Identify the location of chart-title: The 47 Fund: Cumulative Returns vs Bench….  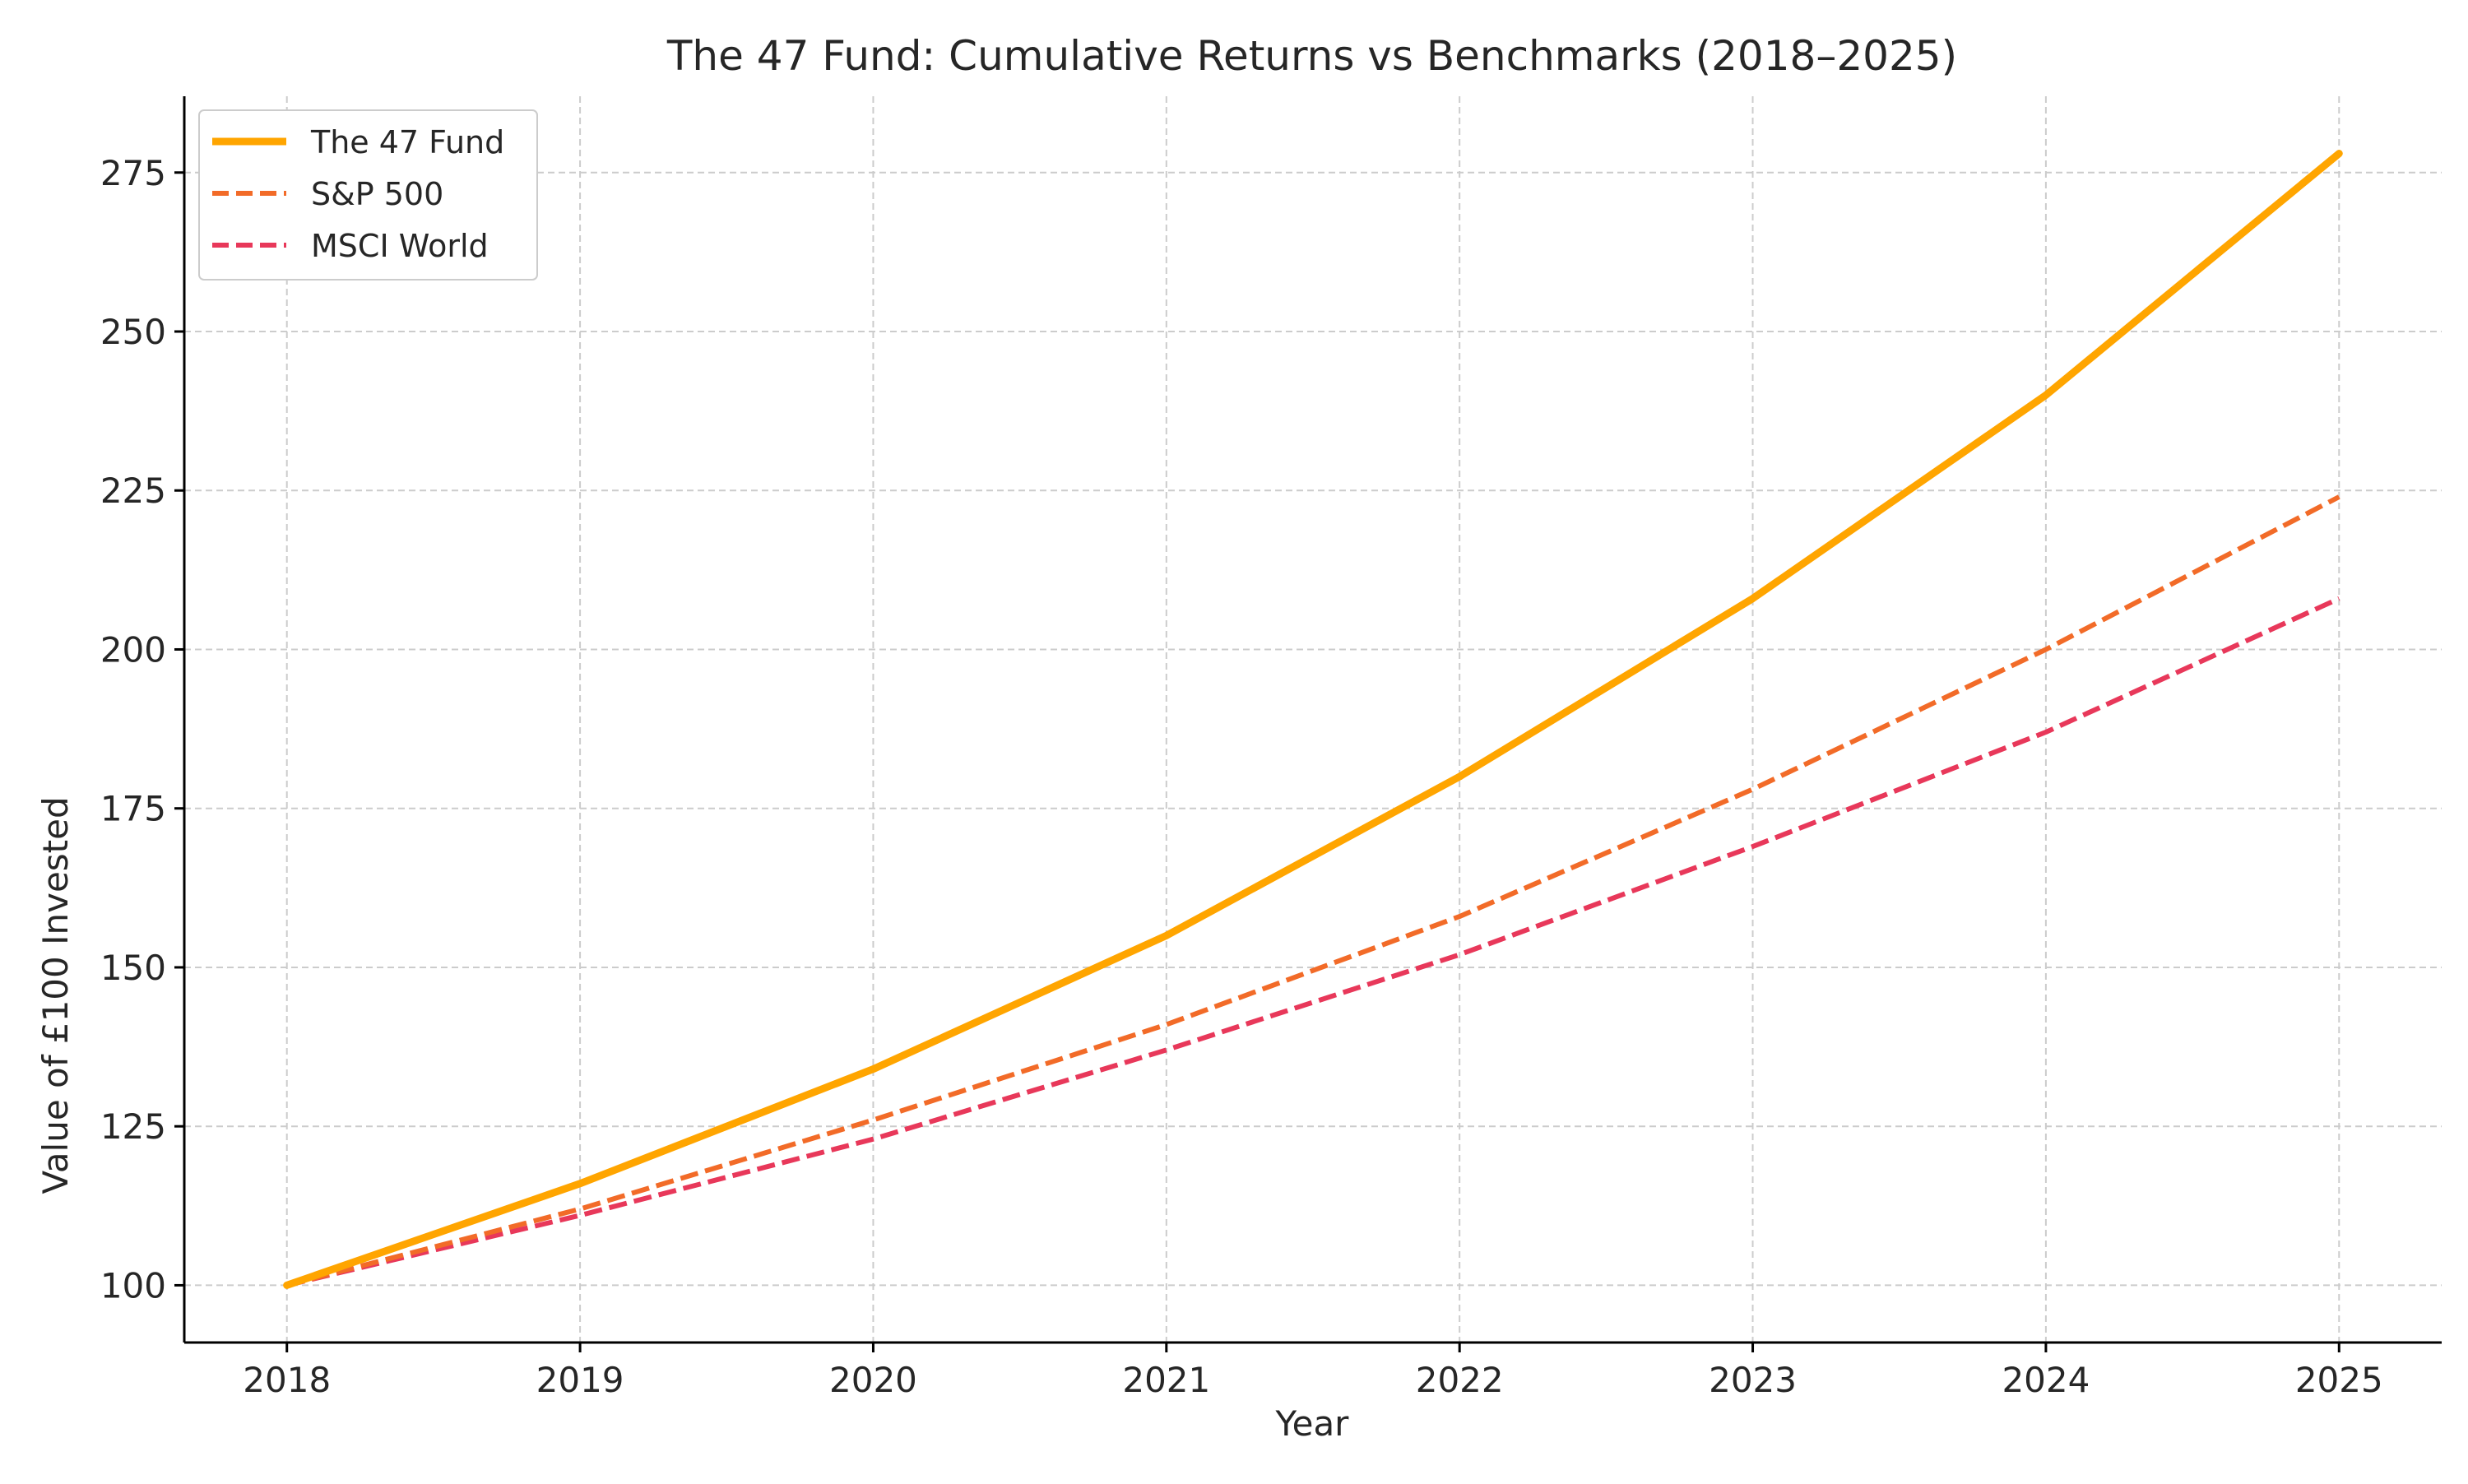
(1311, 56).